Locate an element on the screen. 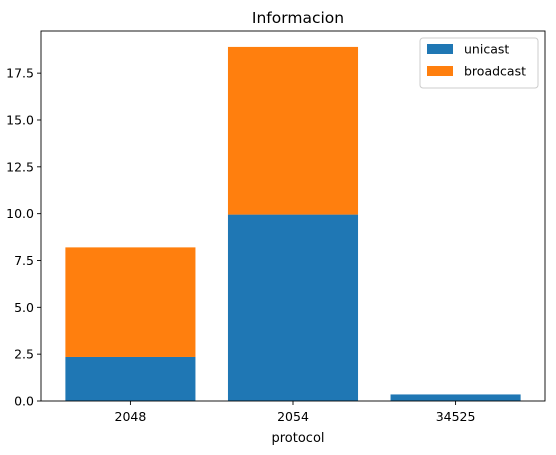  legend-label-broadcast: broadcast is located at coordinates (495, 71).